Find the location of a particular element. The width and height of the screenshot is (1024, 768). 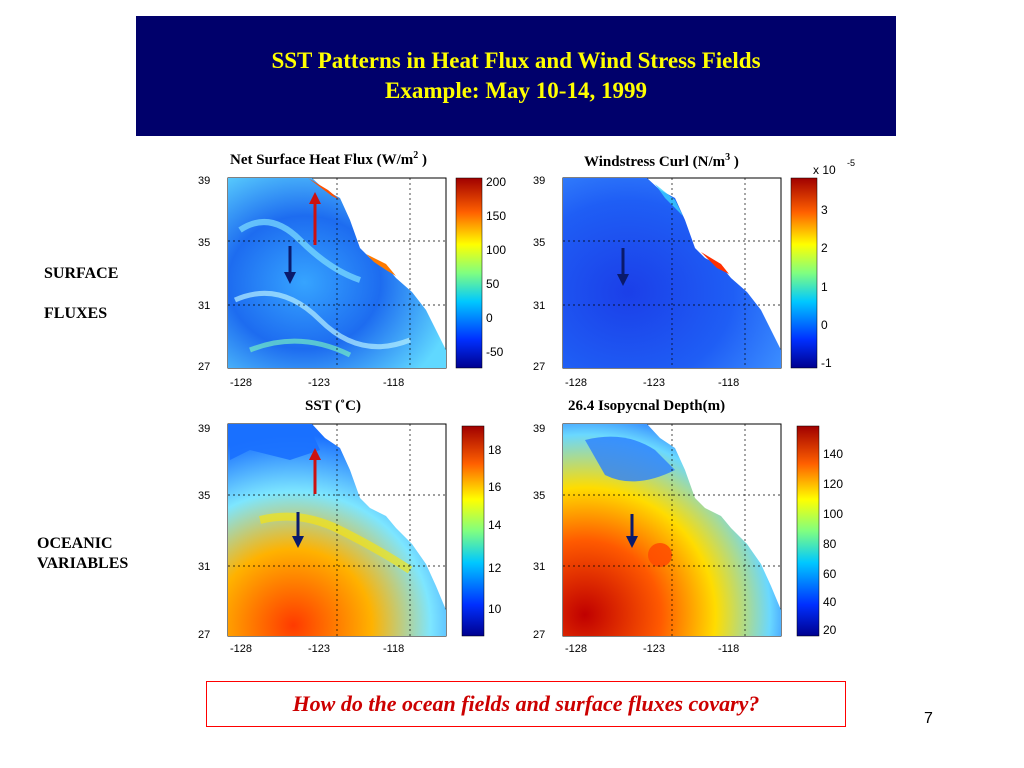

oceanic-label-line2: VARIABLES is located at coordinates (83, 563).